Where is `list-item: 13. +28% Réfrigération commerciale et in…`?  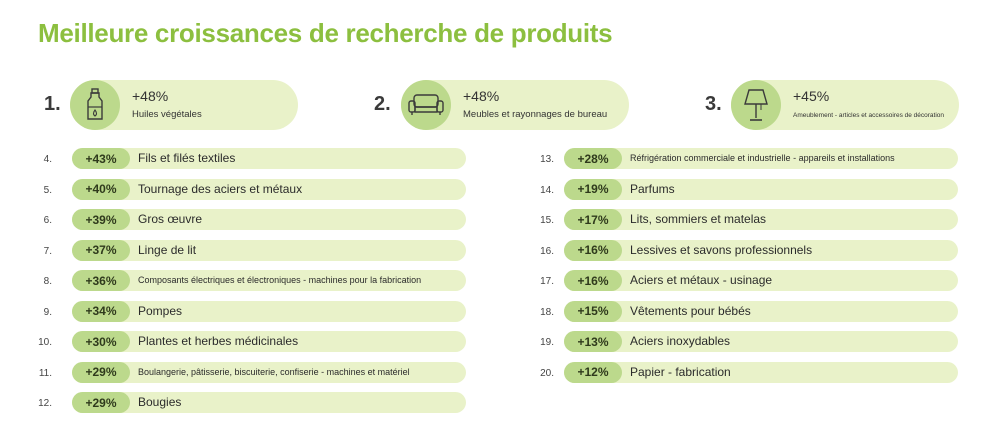
list-item: 13. +28% Réfrigération commerciale et in… is located at coordinates (740, 163).